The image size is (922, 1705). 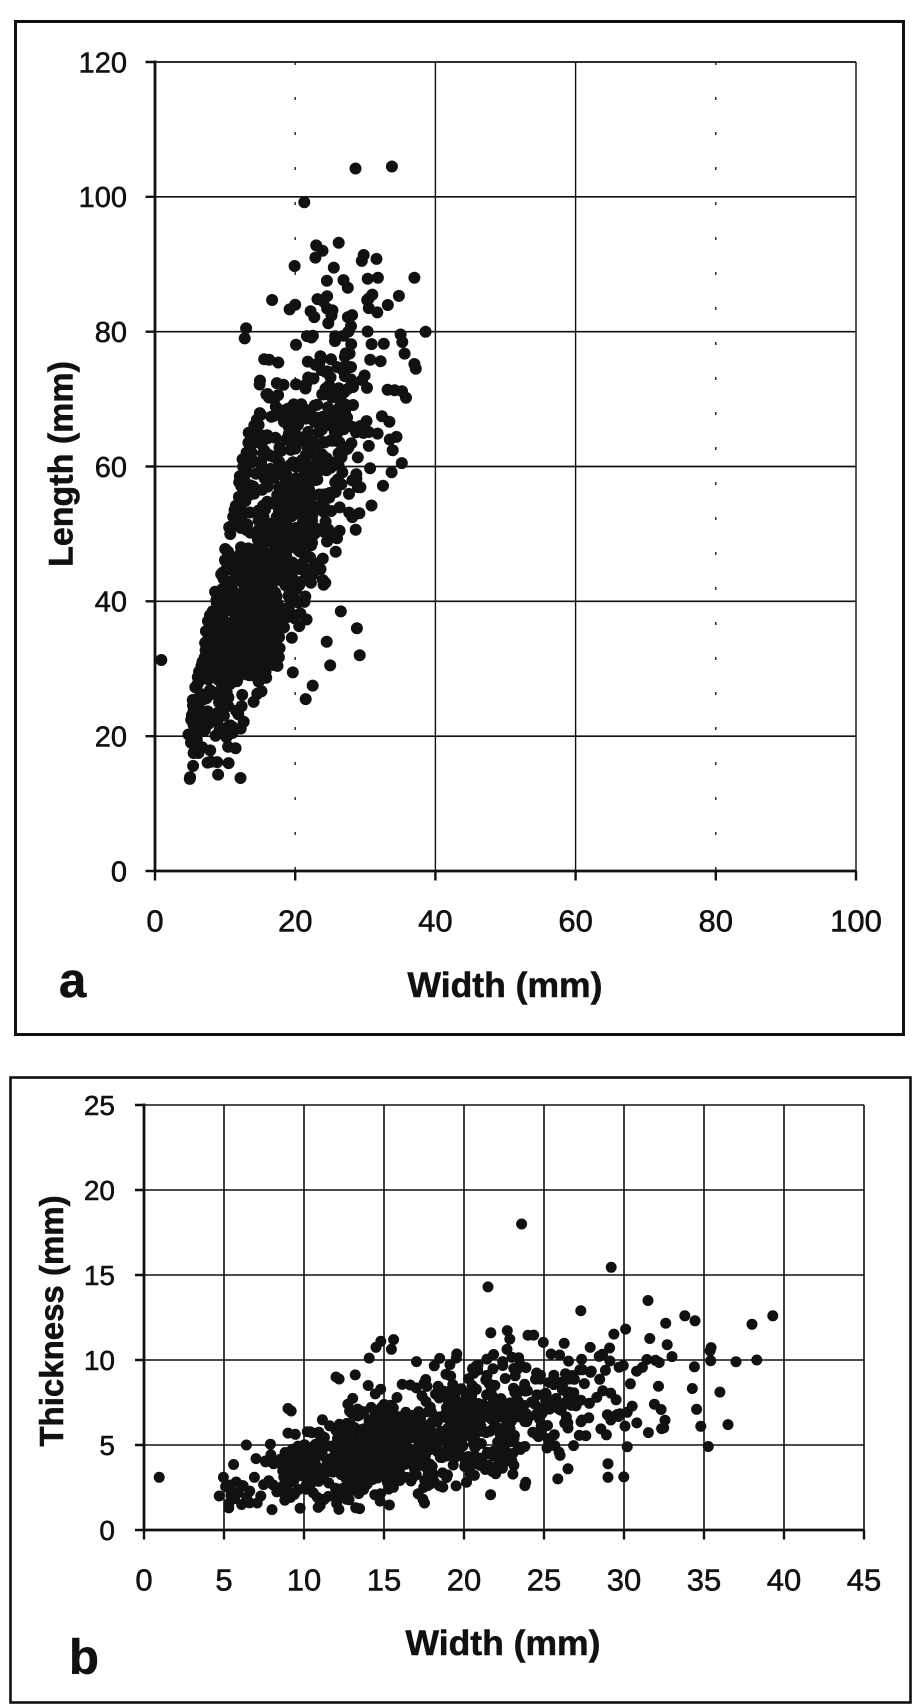 I want to click on svg-text: b, so click(x=84, y=1658).